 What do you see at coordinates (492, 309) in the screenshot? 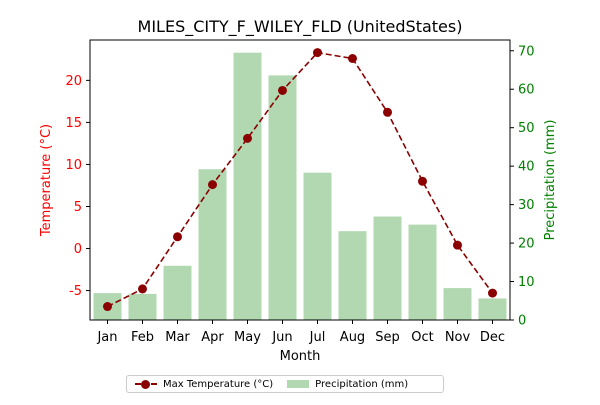
I see `precipitation-bar-dec` at bounding box center [492, 309].